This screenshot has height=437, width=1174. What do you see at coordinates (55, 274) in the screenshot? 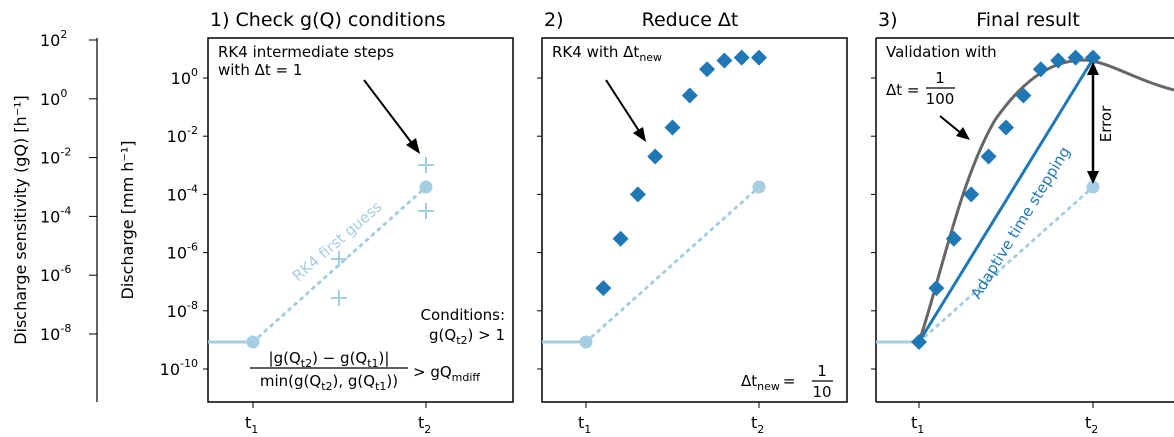
I see `sensitivity-tick-label: 10⁻⁶` at bounding box center [55, 274].